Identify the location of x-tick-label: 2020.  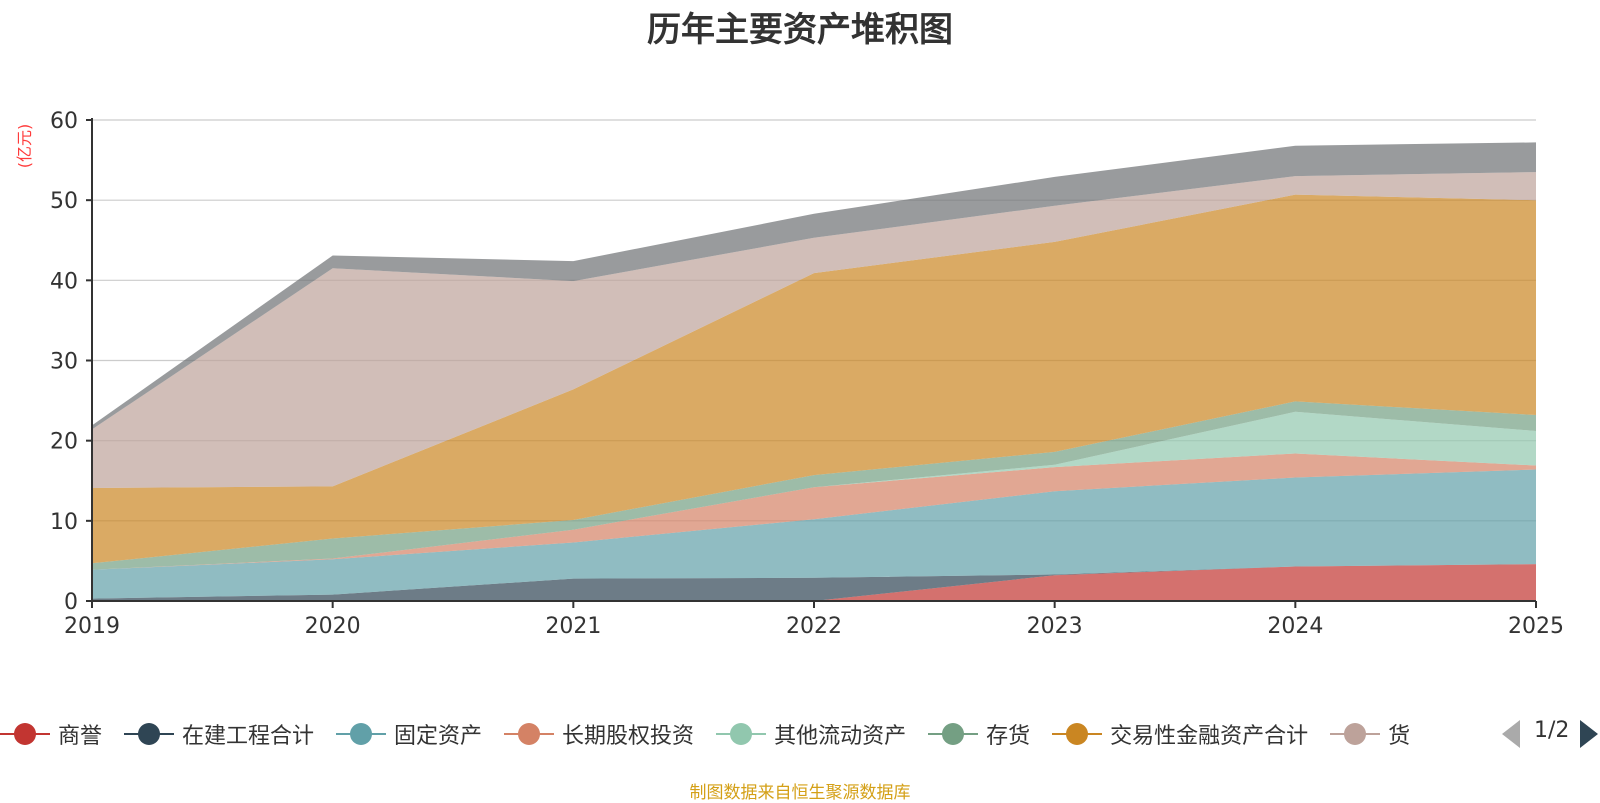
(333, 626).